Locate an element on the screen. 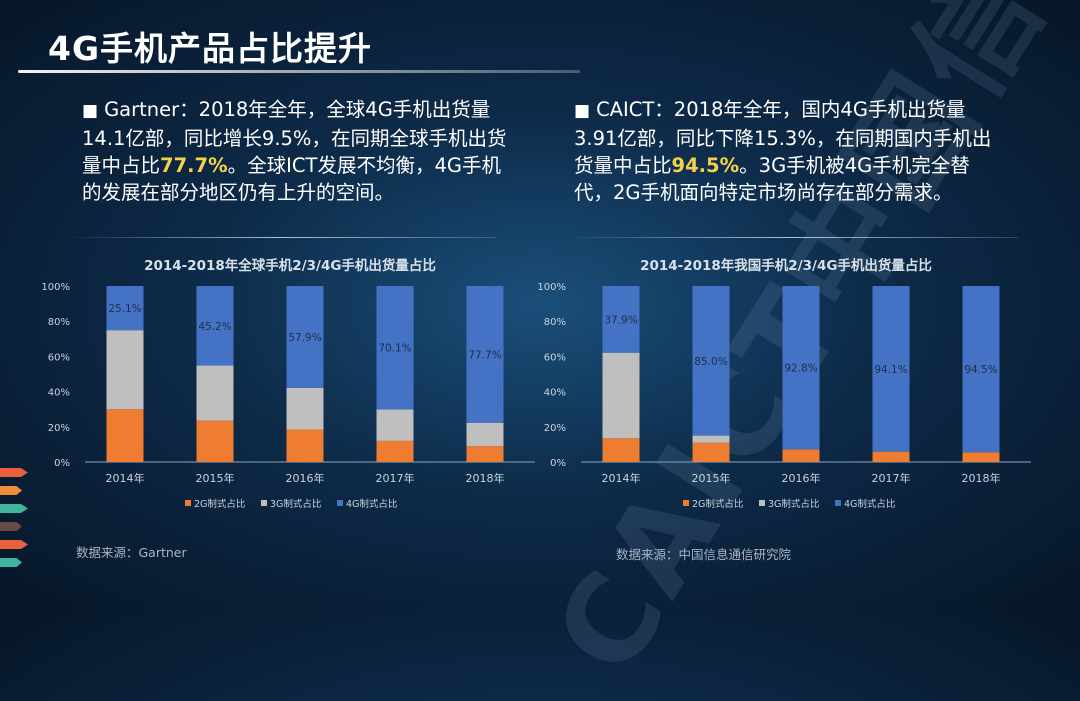 Image resolution: width=1080 pixels, height=701 pixels. data-label: 57.9% is located at coordinates (304, 338).